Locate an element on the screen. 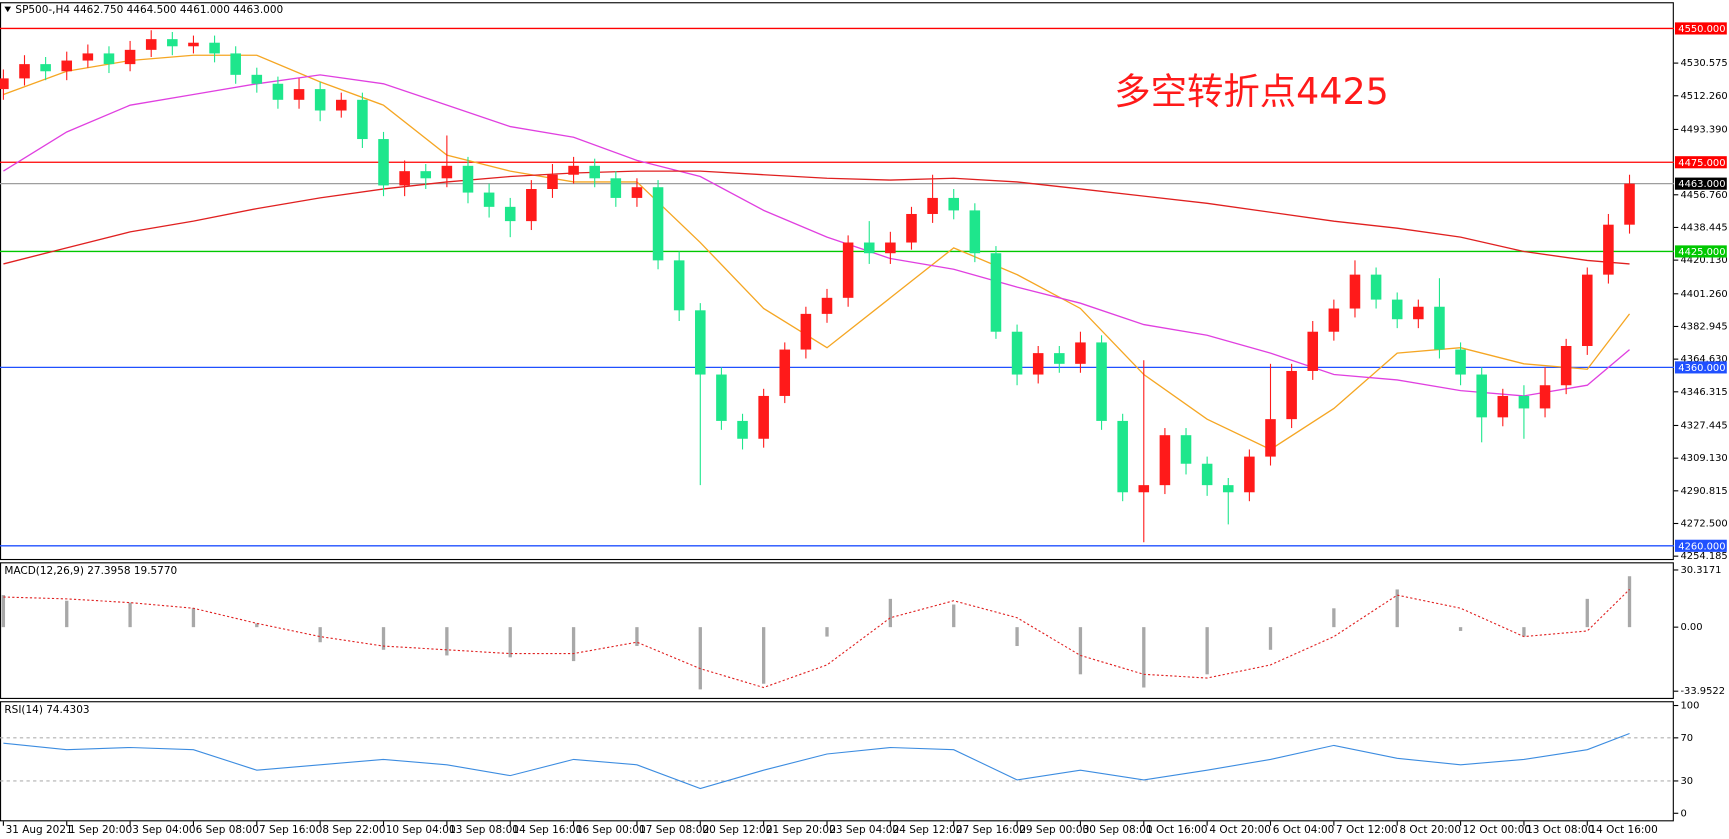 The image size is (1729, 839). y-tick-label: 4290.815 is located at coordinates (1703, 491).